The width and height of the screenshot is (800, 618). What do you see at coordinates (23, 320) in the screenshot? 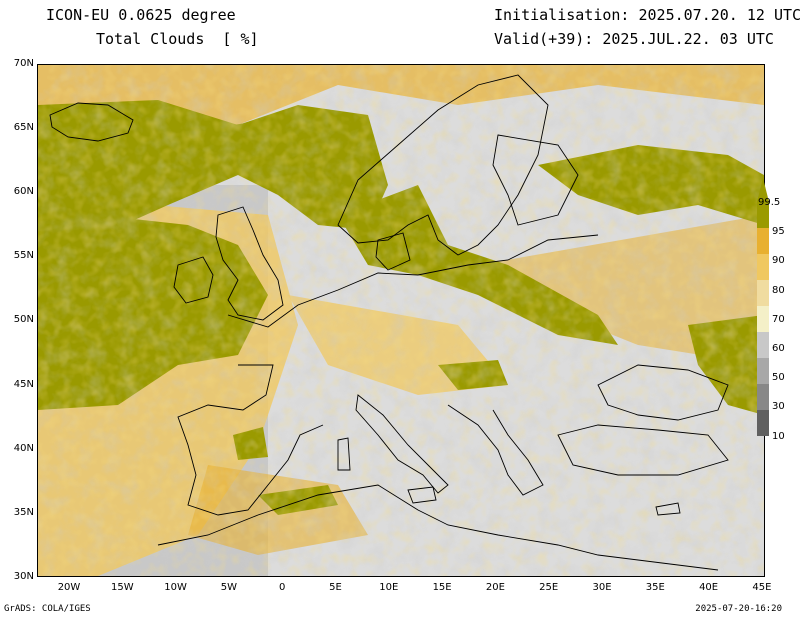
I see `lat-tick-label: 50N` at bounding box center [23, 320].